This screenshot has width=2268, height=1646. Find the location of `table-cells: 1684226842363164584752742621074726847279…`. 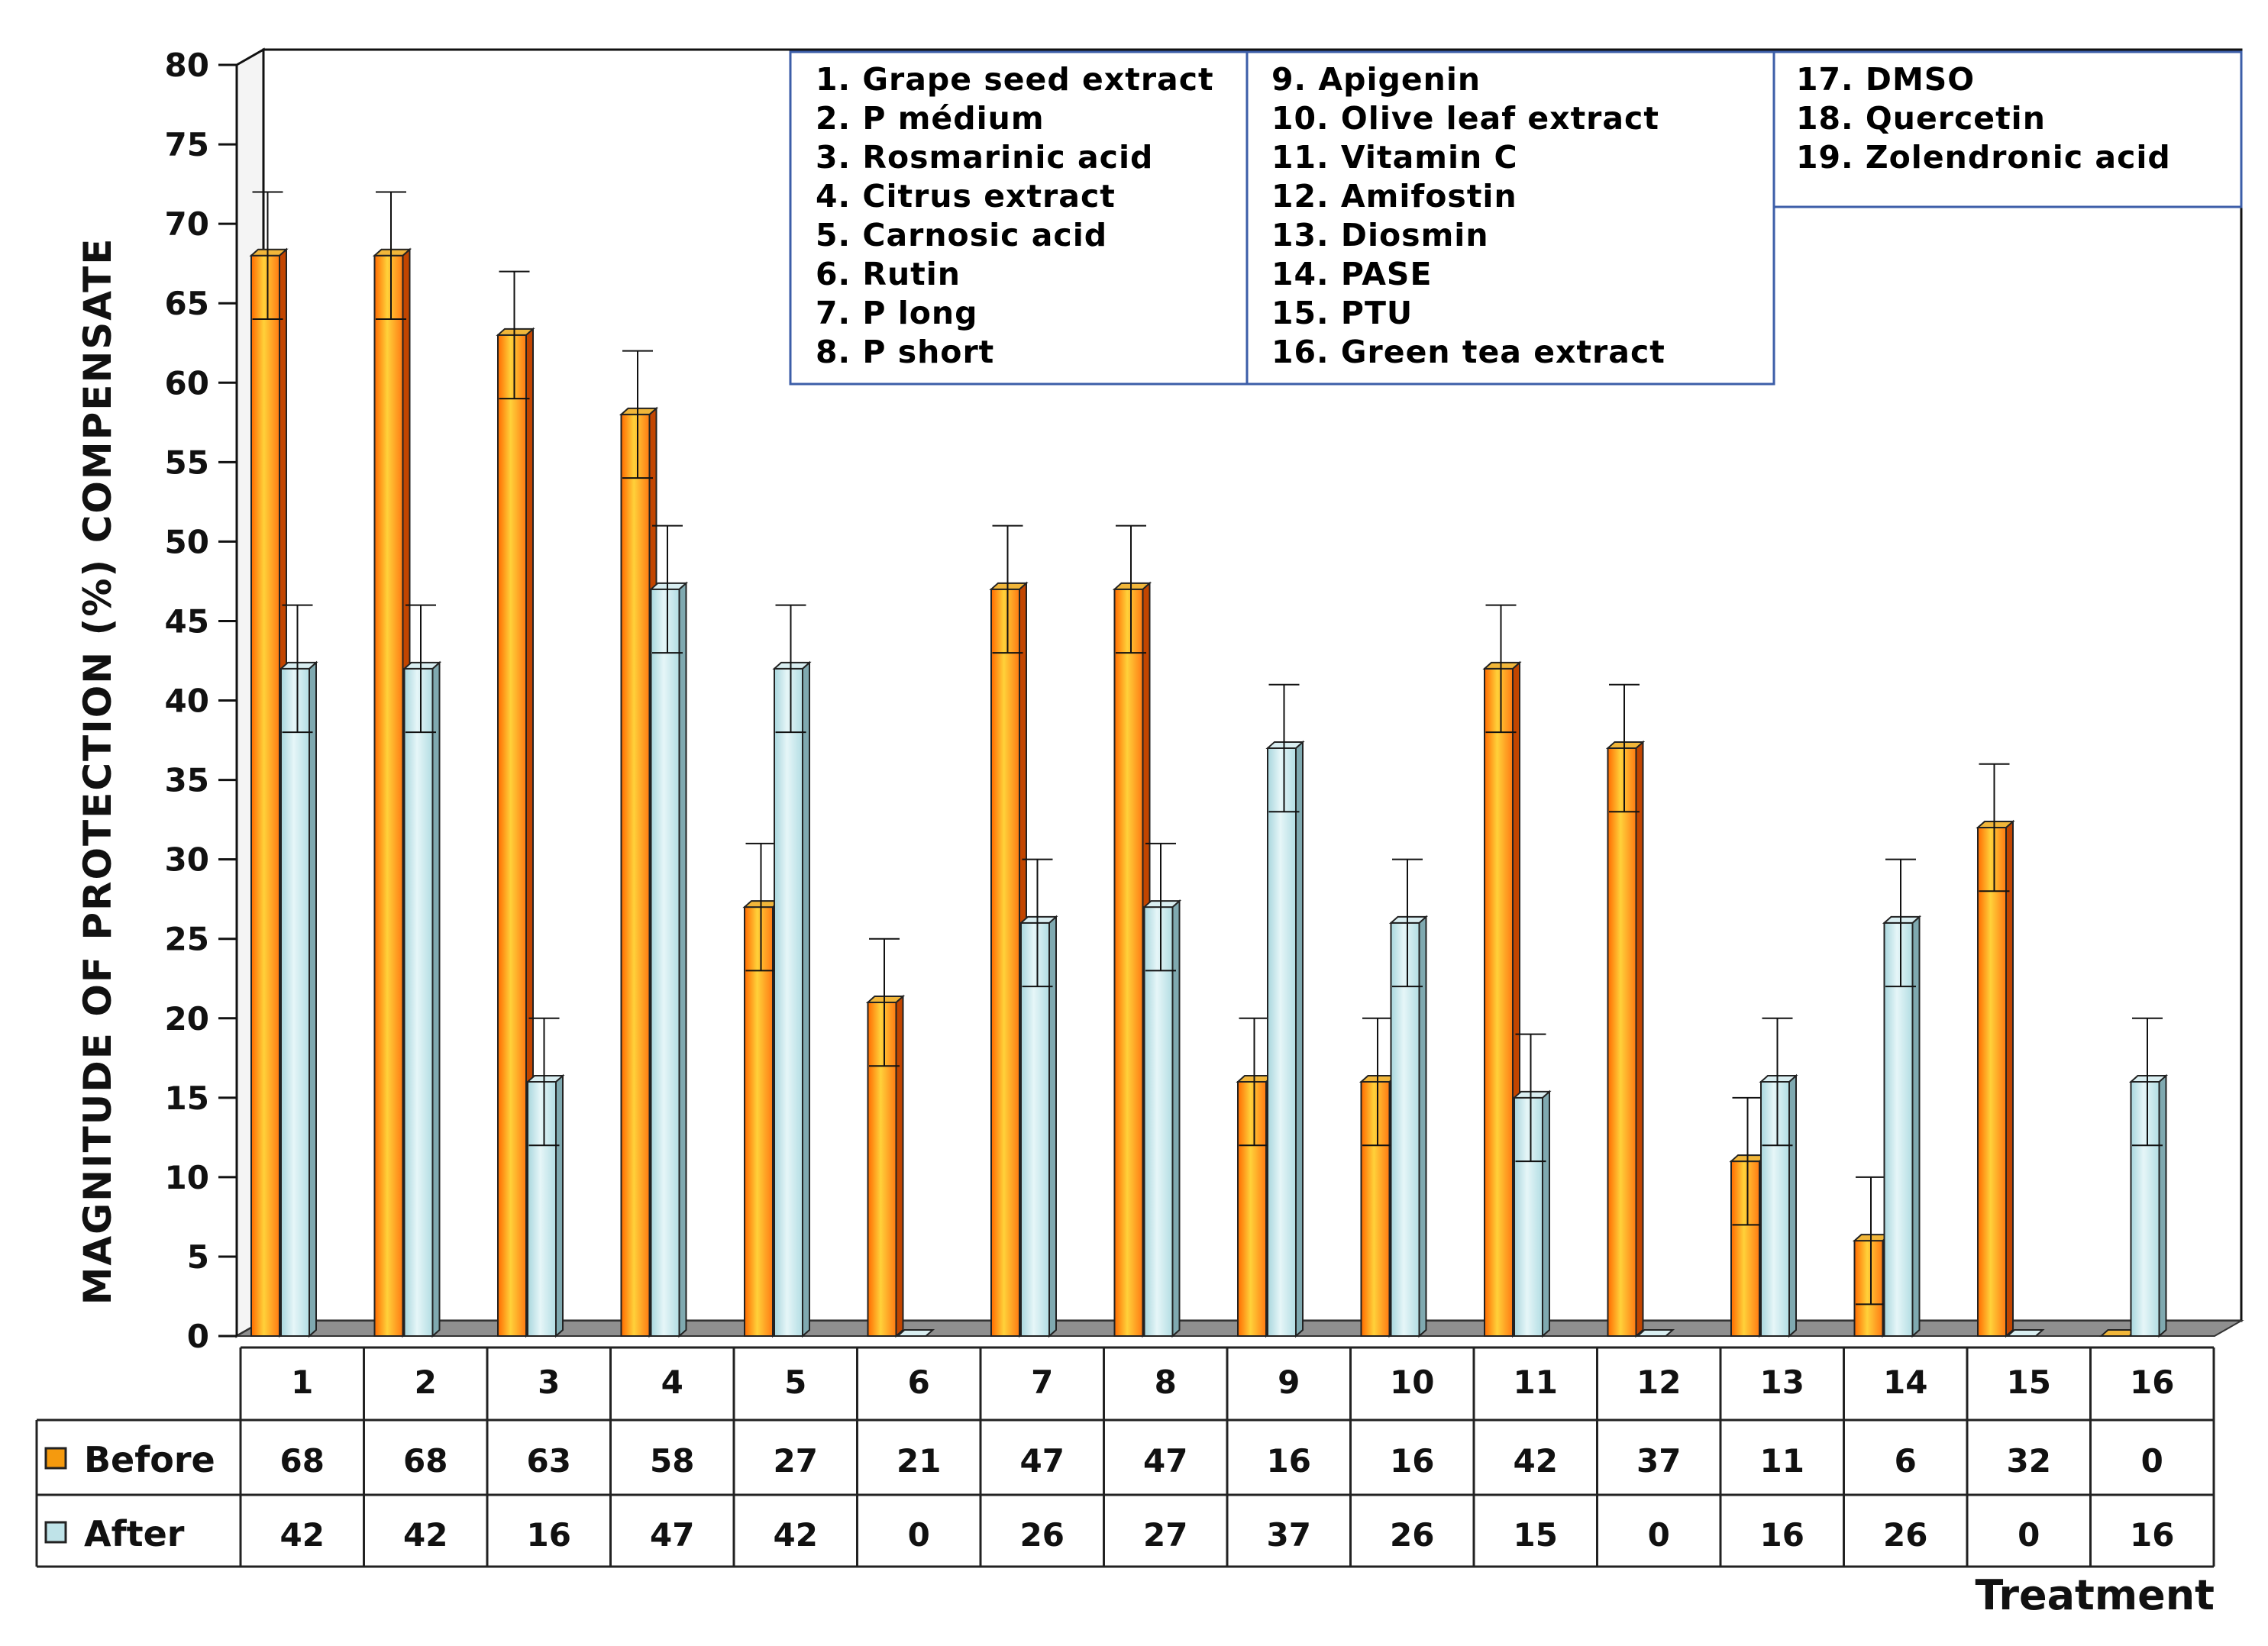

table-cells: 1684226842363164584752742621074726847279… is located at coordinates (1227, 1459).